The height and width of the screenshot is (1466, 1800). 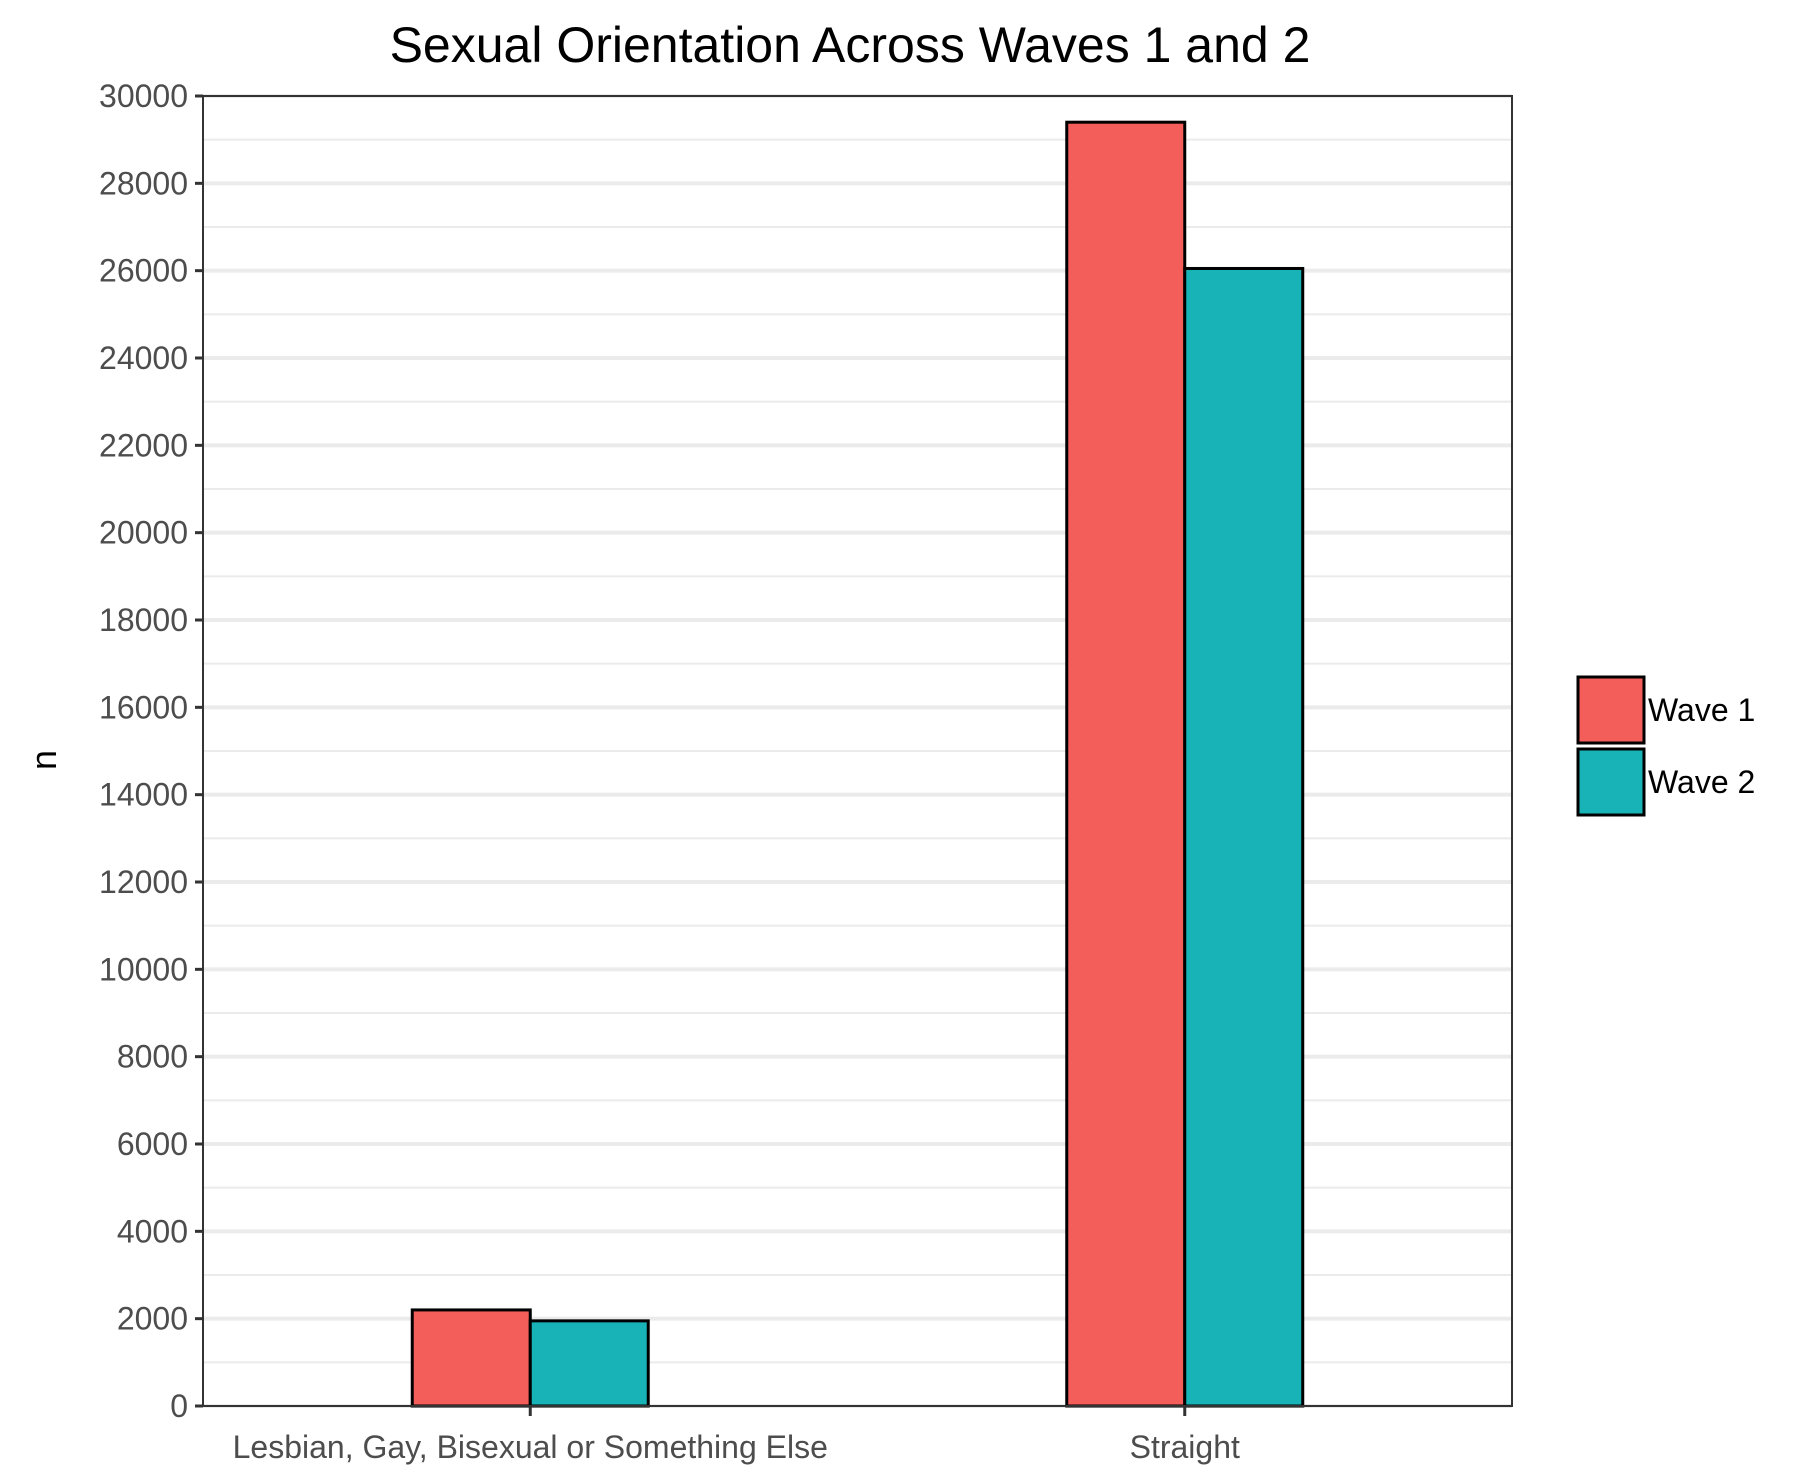 What do you see at coordinates (143, 882) in the screenshot?
I see `y-tick-label: 12000` at bounding box center [143, 882].